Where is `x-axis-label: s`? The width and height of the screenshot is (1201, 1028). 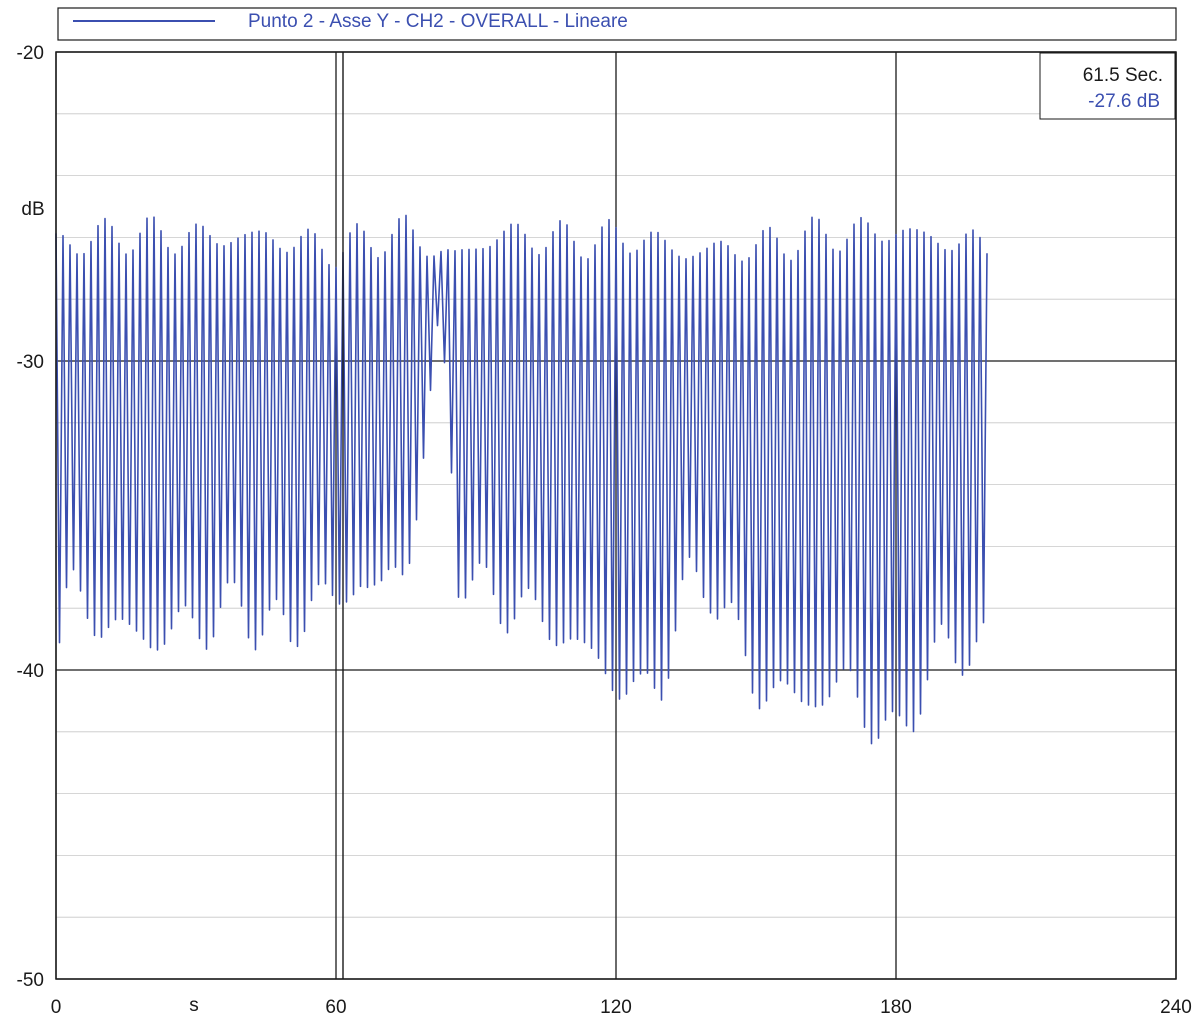
x-axis-label: s is located at coordinates (194, 1005).